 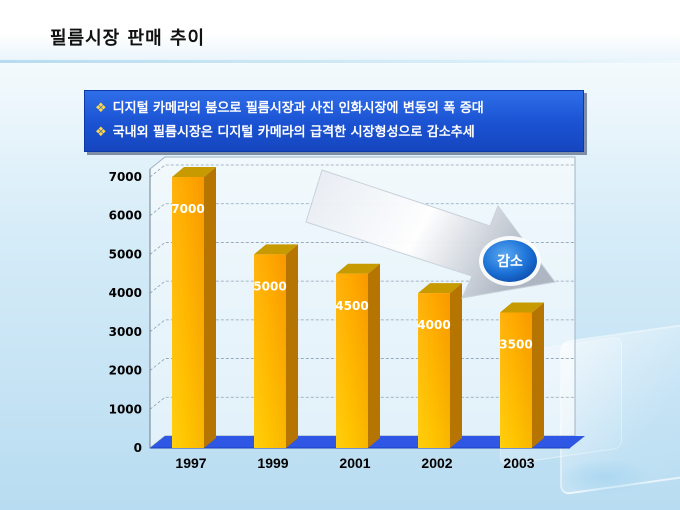 What do you see at coordinates (190, 463) in the screenshot?
I see `x-tick-label: 1997` at bounding box center [190, 463].